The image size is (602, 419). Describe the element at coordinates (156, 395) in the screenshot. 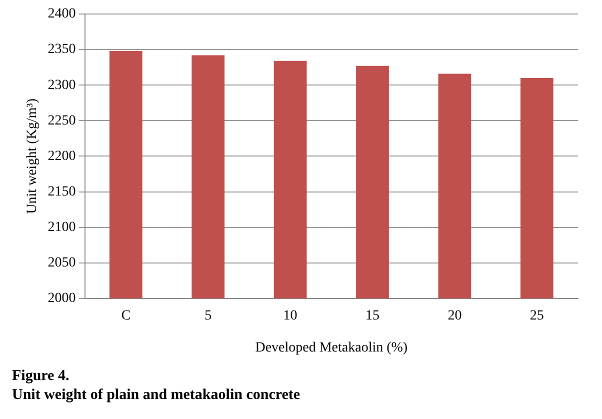

I see `text: Unit weight of plain and metakaolin concrete` at that location.